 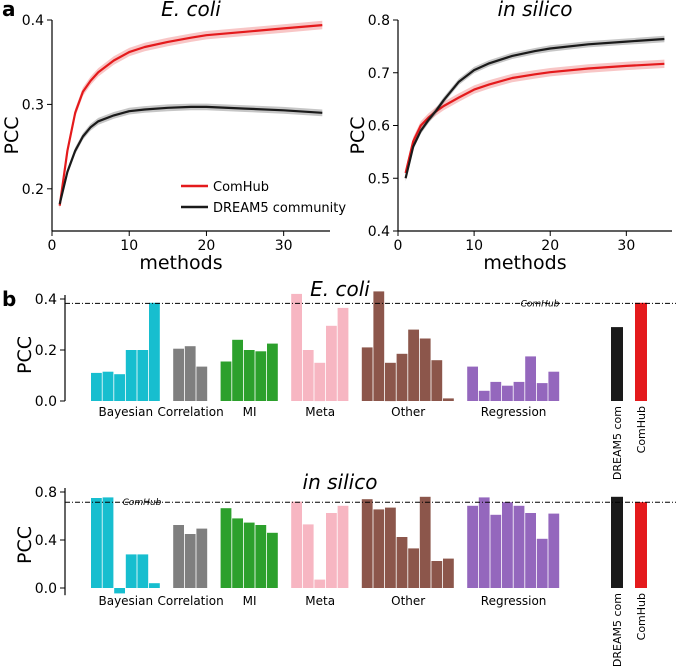 What do you see at coordinates (284, 246) in the screenshot?
I see `x-tick-label: 30` at bounding box center [284, 246].